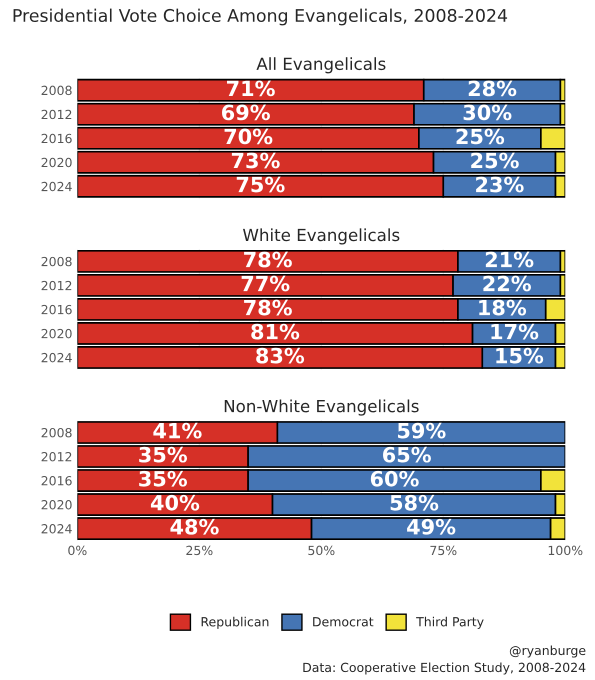 This screenshot has width=595, height=680. What do you see at coordinates (407, 454) in the screenshot?
I see `data-label: 65%` at bounding box center [407, 454].